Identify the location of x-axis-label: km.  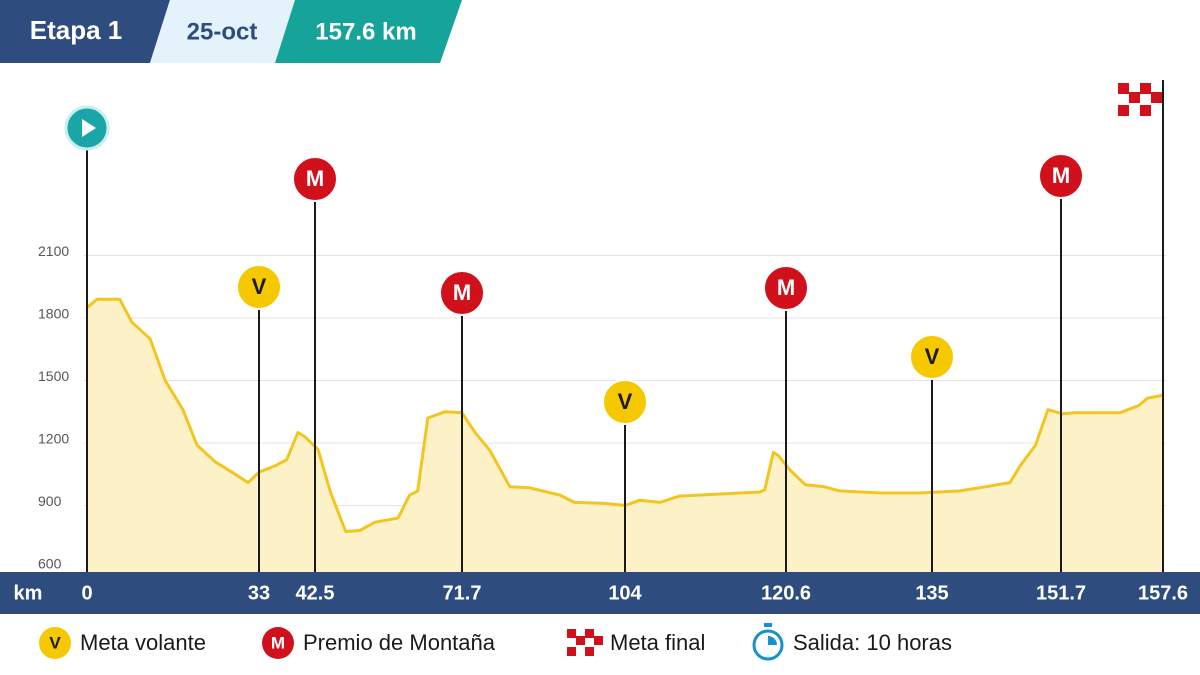
(28, 593).